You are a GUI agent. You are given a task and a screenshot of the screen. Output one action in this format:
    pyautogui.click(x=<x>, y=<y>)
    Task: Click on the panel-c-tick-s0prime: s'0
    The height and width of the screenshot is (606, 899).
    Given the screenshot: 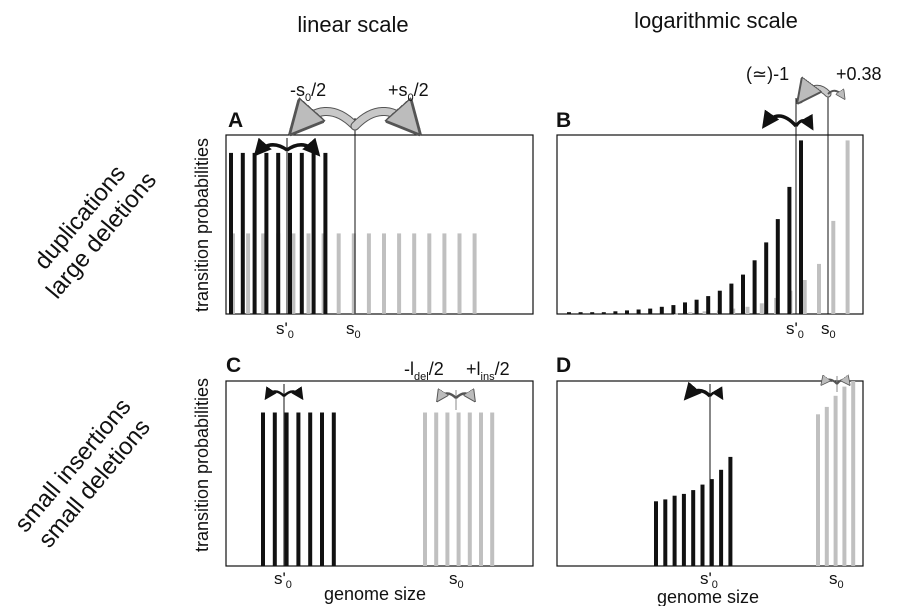 What is the action you would take?
    pyautogui.click(x=283, y=580)
    